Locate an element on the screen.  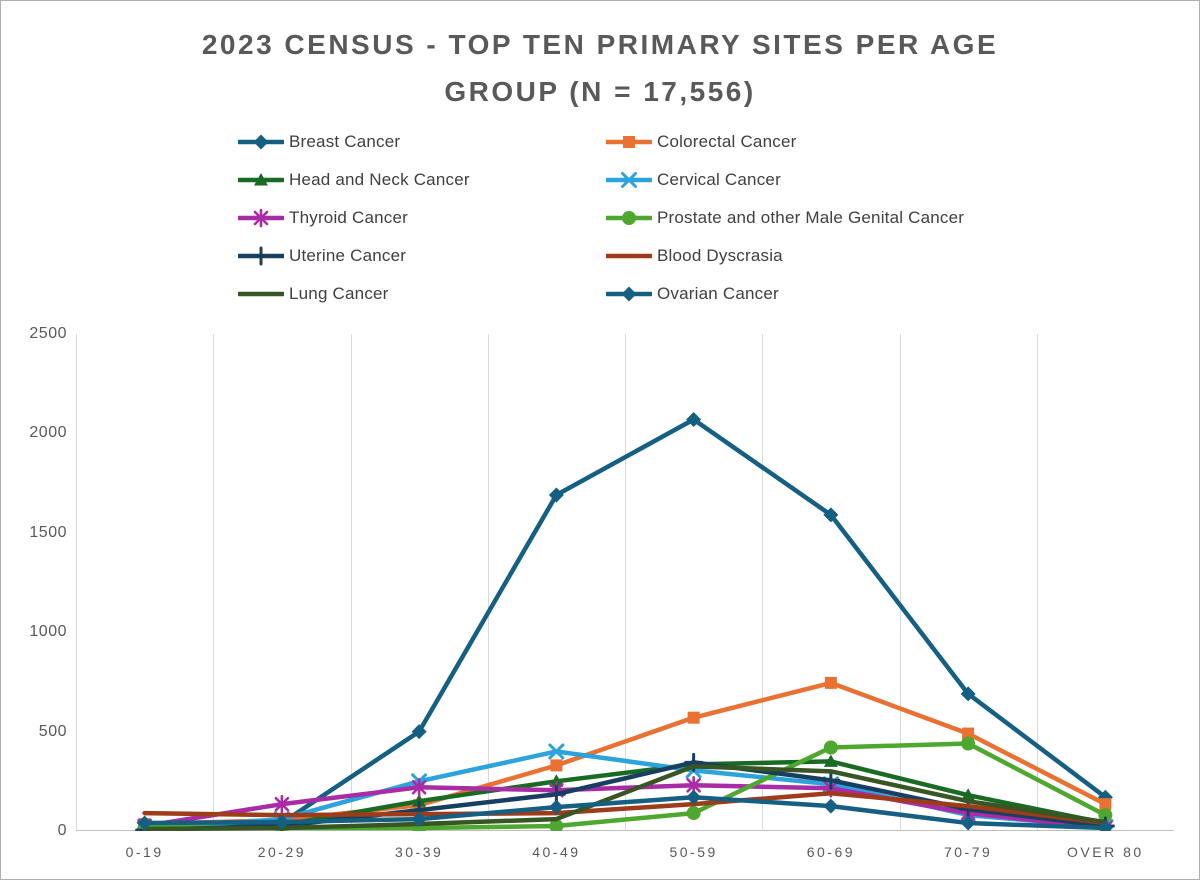
legend-label: Head and Neck Cancer is located at coordinates (379, 179).